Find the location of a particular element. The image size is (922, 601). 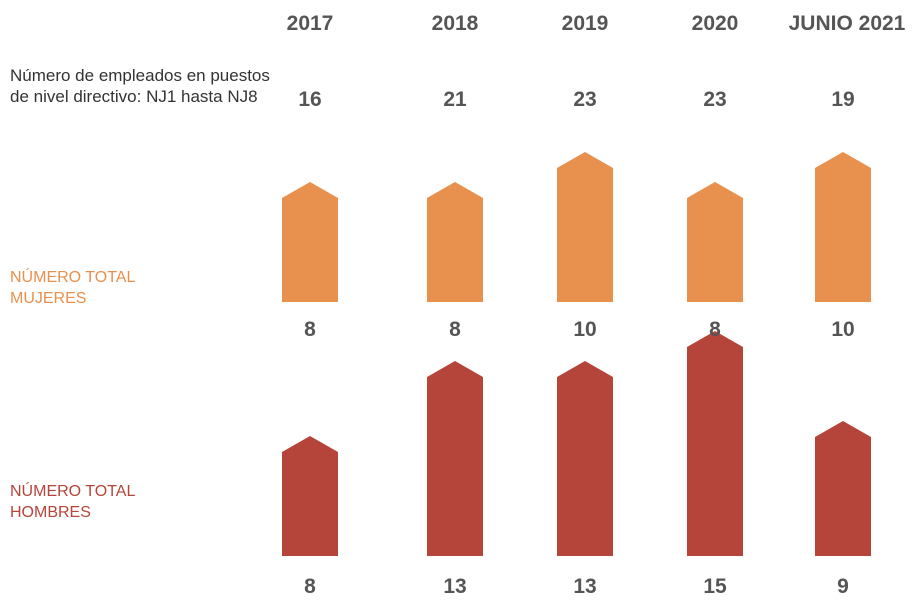

series-label-hombres: NÚMERO TOTAL HOMBRES is located at coordinates (72, 502).